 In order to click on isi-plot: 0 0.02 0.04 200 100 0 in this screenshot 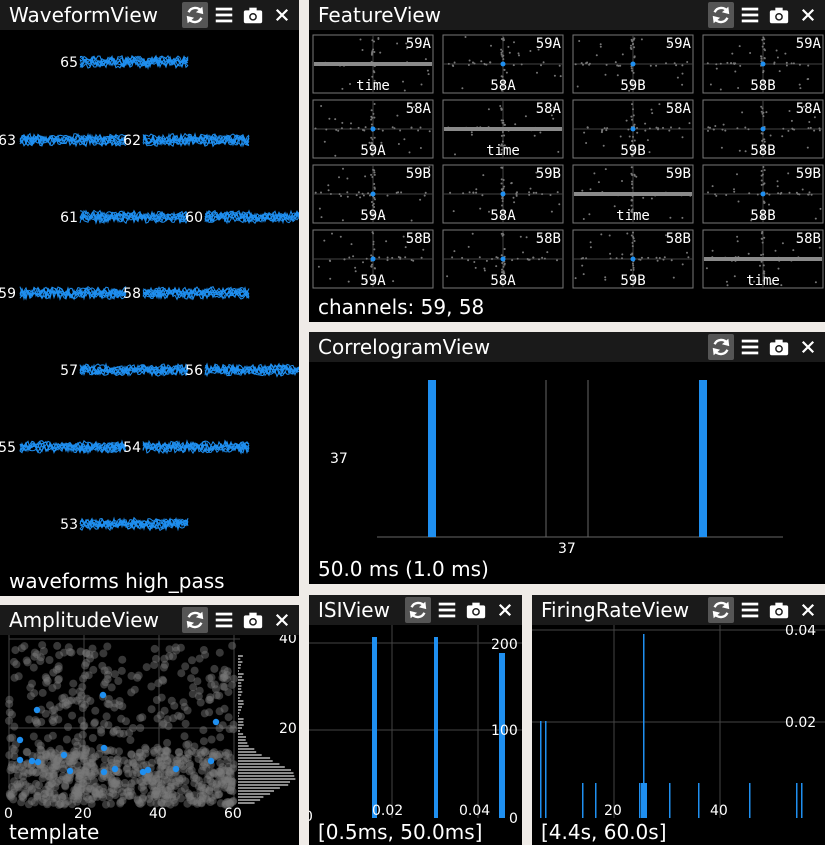, I will do `click(415, 735)`.